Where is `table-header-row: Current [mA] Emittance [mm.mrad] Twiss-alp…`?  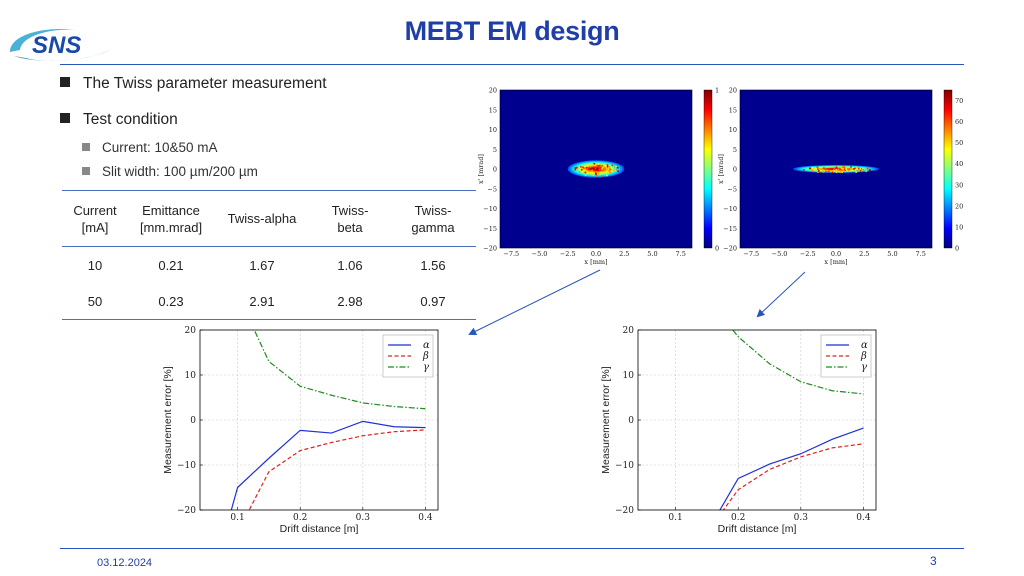
table-header-row: Current [mA] Emittance [mm.mrad] Twiss-alp… is located at coordinates (269, 218).